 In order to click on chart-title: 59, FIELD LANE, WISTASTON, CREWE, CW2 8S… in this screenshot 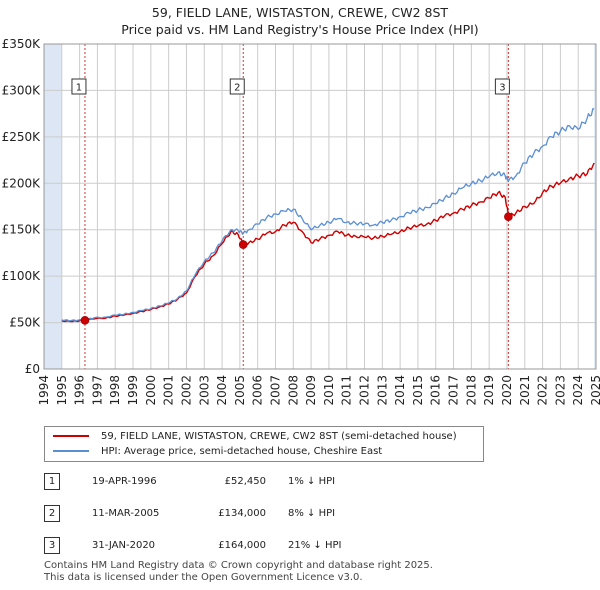, I will do `click(300, 21)`.